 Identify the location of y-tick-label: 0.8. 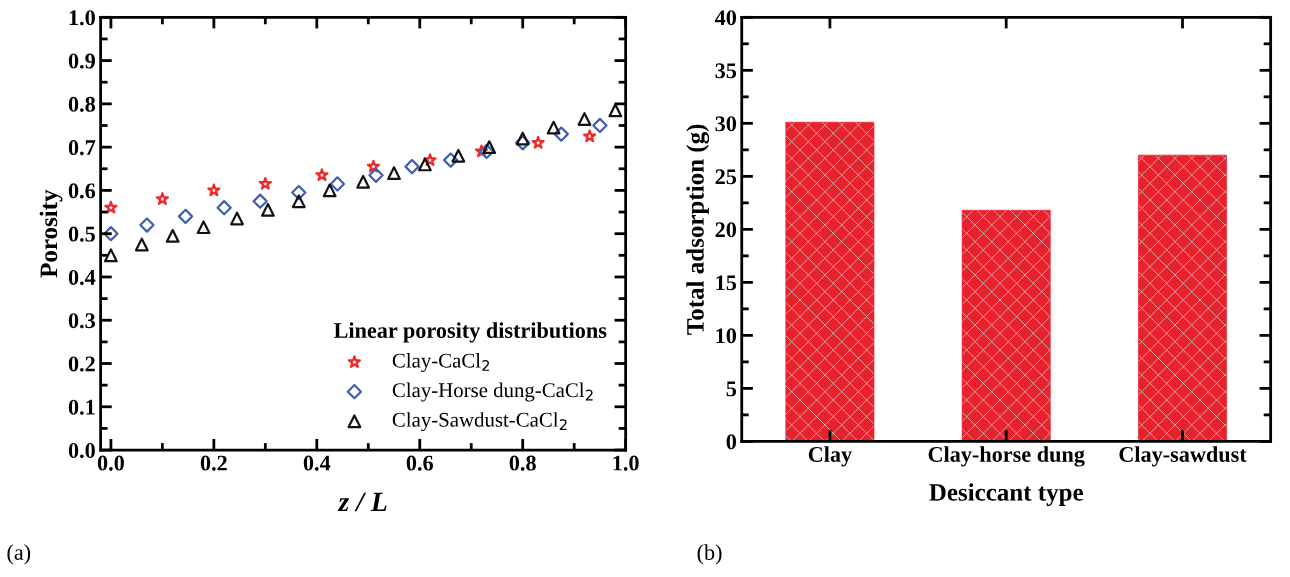
(82, 104).